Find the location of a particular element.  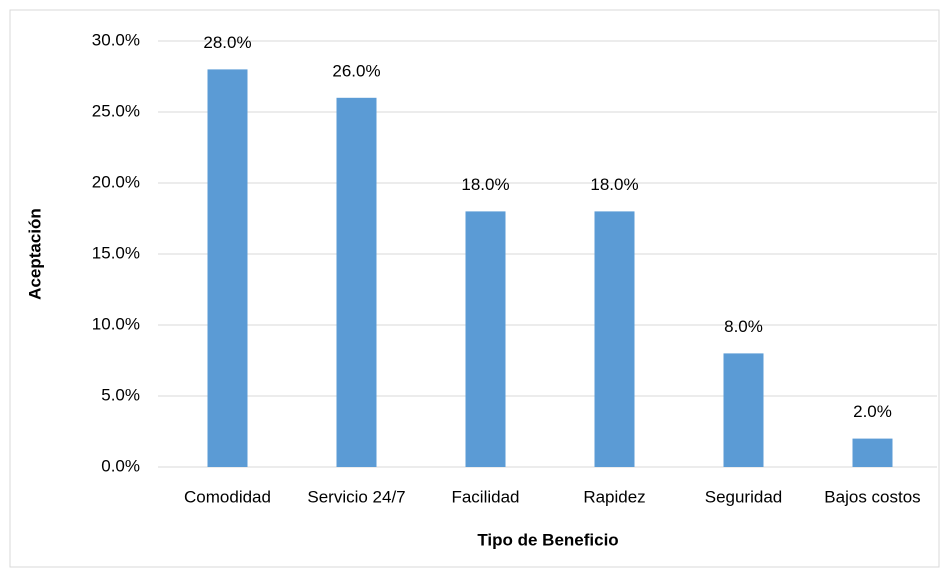

data-label: 26.0% is located at coordinates (356, 70).